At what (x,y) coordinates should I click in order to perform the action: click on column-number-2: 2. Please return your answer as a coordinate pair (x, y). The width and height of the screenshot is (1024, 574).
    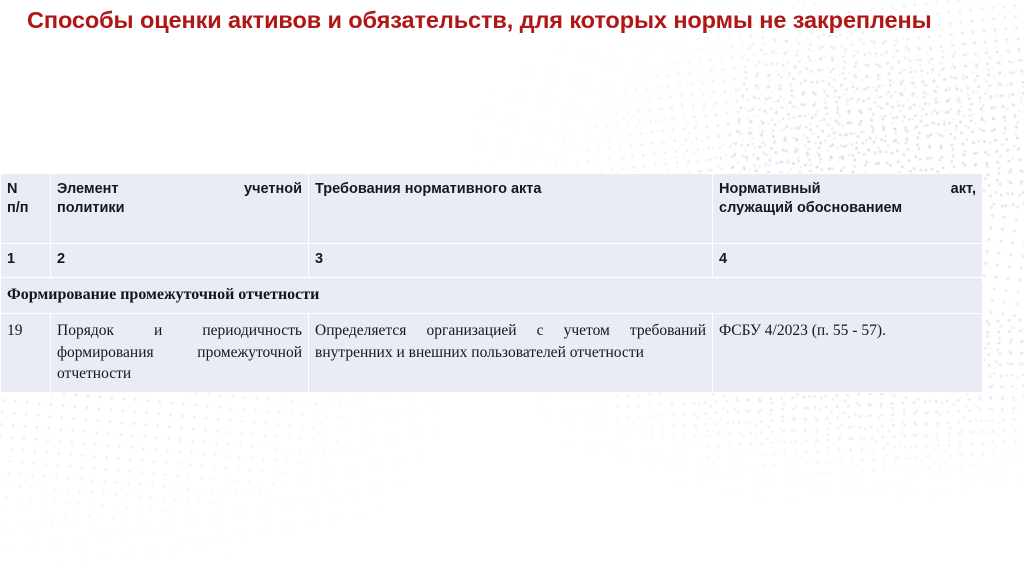
    Looking at the image, I should click on (179, 260).